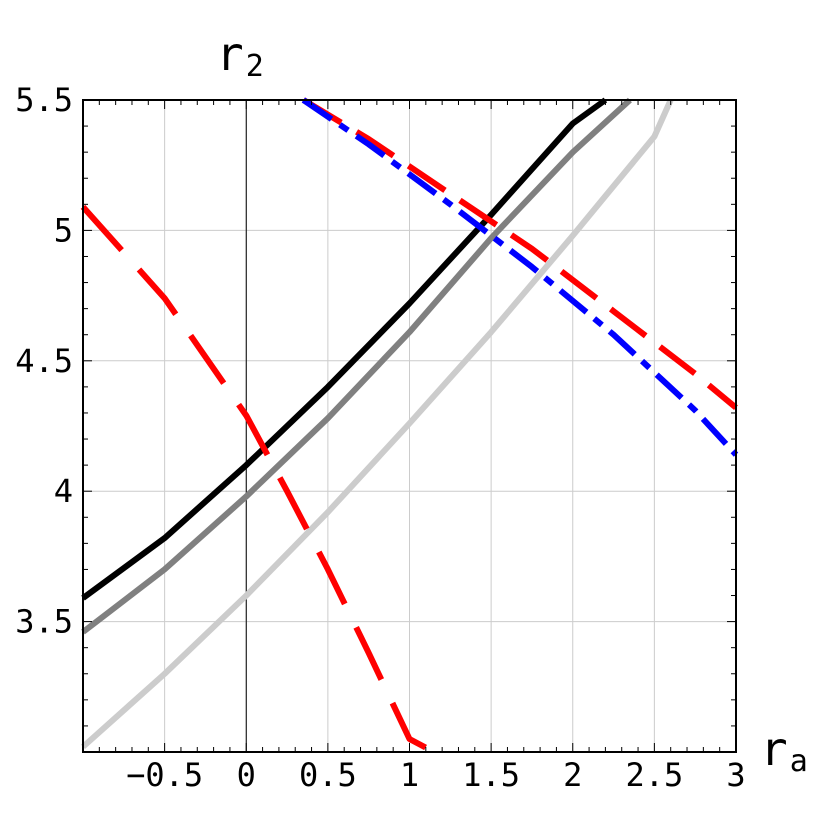 The height and width of the screenshot is (830, 830). What do you see at coordinates (164, 775) in the screenshot?
I see `x-tick-label: −0.5` at bounding box center [164, 775].